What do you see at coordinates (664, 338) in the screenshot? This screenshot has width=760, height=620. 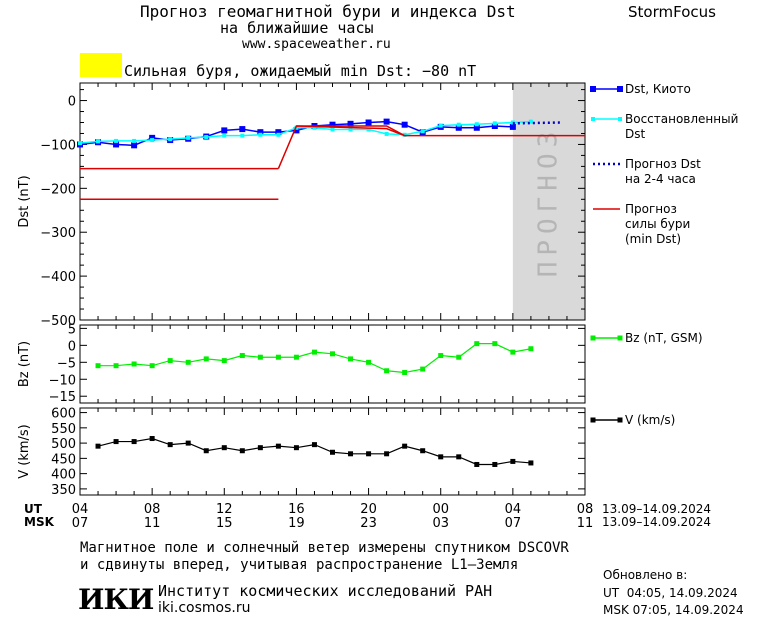 I see `legend-bz: Bz (nT, GSM)` at bounding box center [664, 338].